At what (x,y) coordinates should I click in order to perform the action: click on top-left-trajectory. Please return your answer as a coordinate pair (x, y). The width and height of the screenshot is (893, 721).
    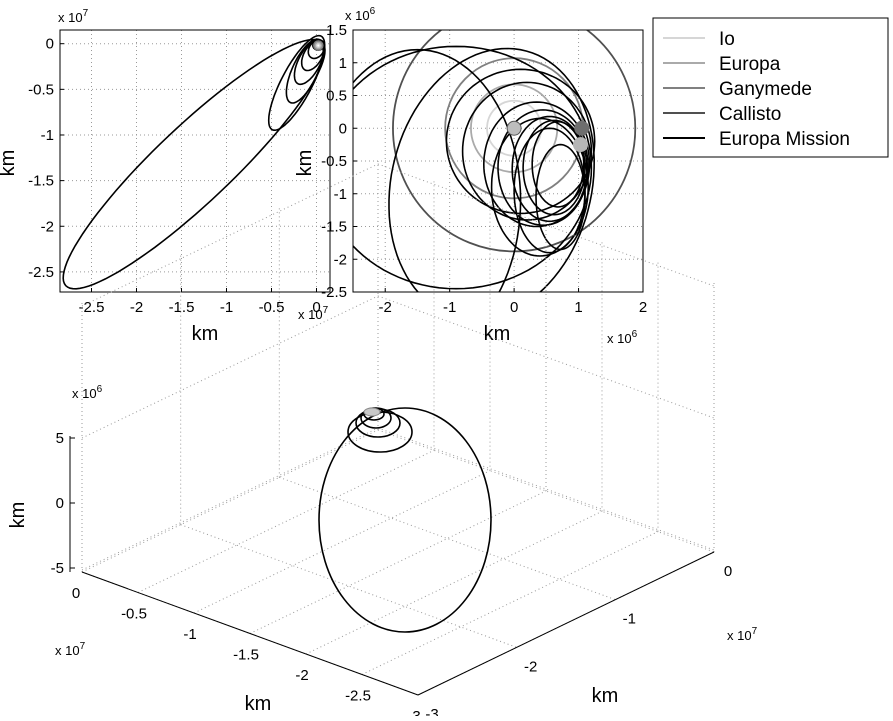
    Looking at the image, I should click on (194, 162).